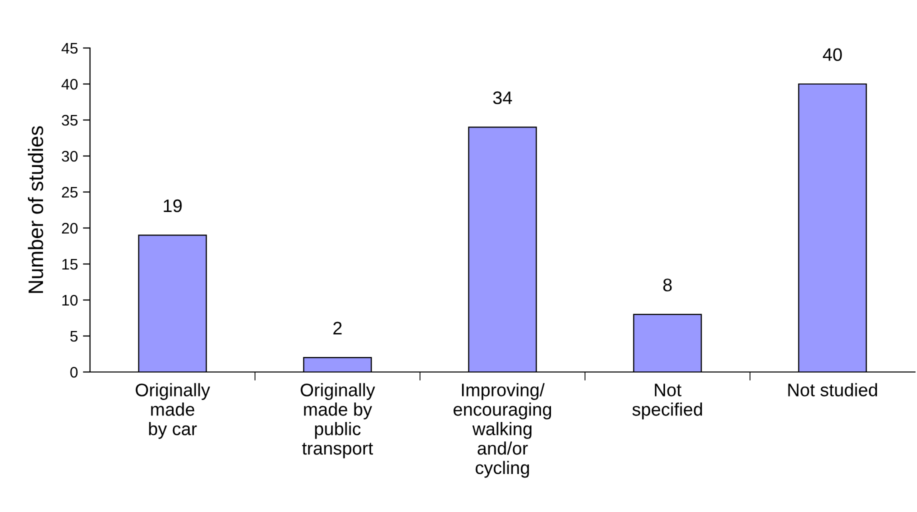 The image size is (917, 512). I want to click on x-tick-label: Improving/ encouraging walking and/or cycling, so click(503, 430).